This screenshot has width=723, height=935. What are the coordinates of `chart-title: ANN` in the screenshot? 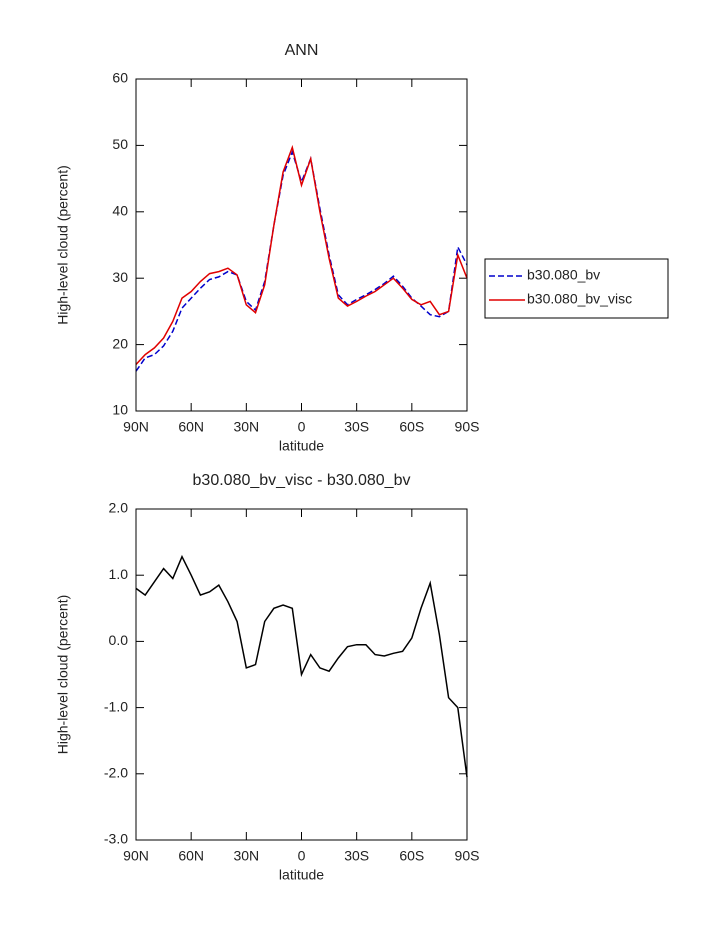 It's located at (302, 50).